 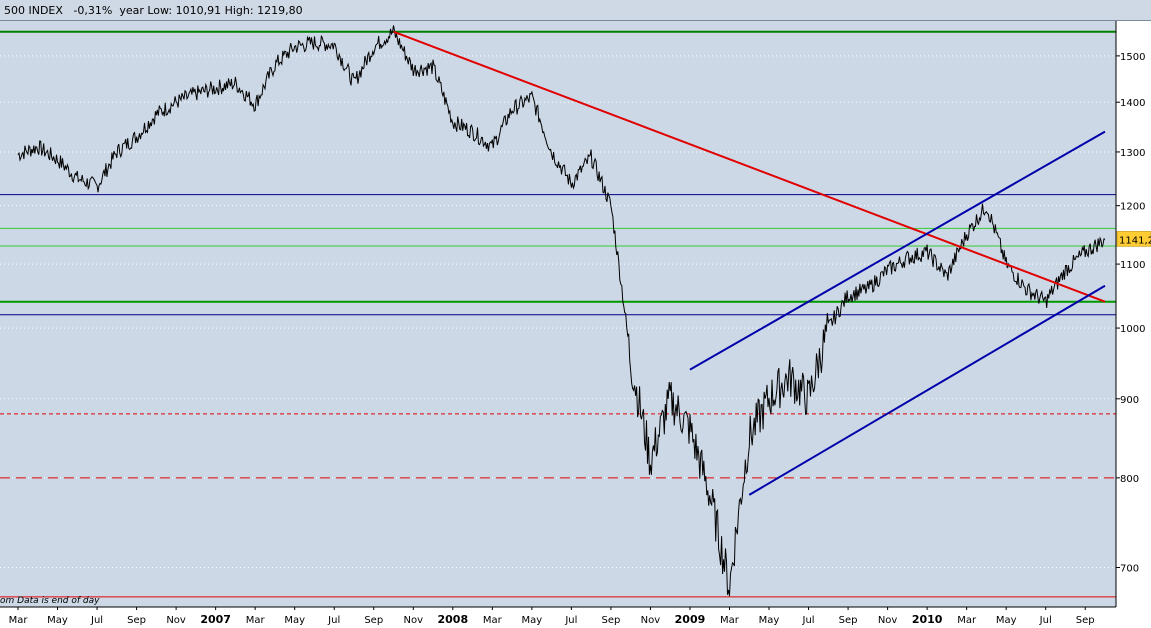 I want to click on y-tick-label: 1200, so click(x=1132, y=207).